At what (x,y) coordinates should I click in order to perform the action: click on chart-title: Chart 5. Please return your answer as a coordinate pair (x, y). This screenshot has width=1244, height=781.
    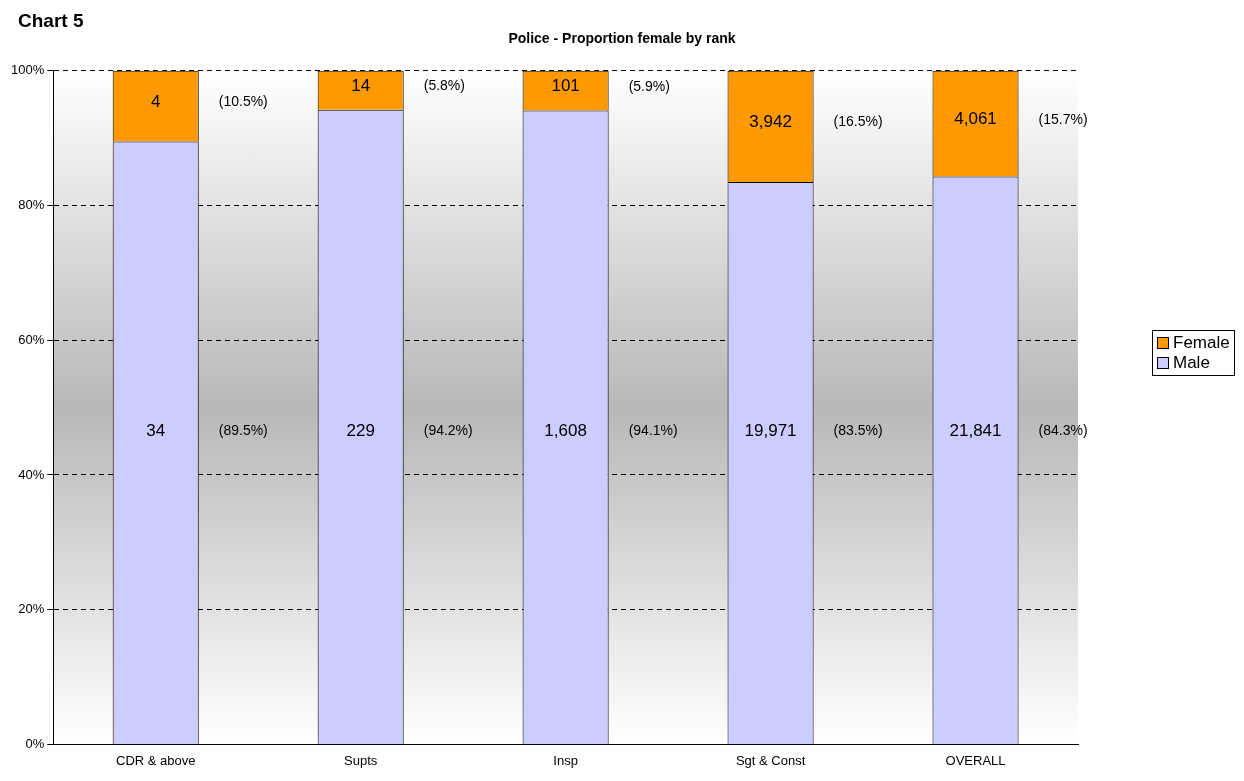
    Looking at the image, I should click on (51, 21).